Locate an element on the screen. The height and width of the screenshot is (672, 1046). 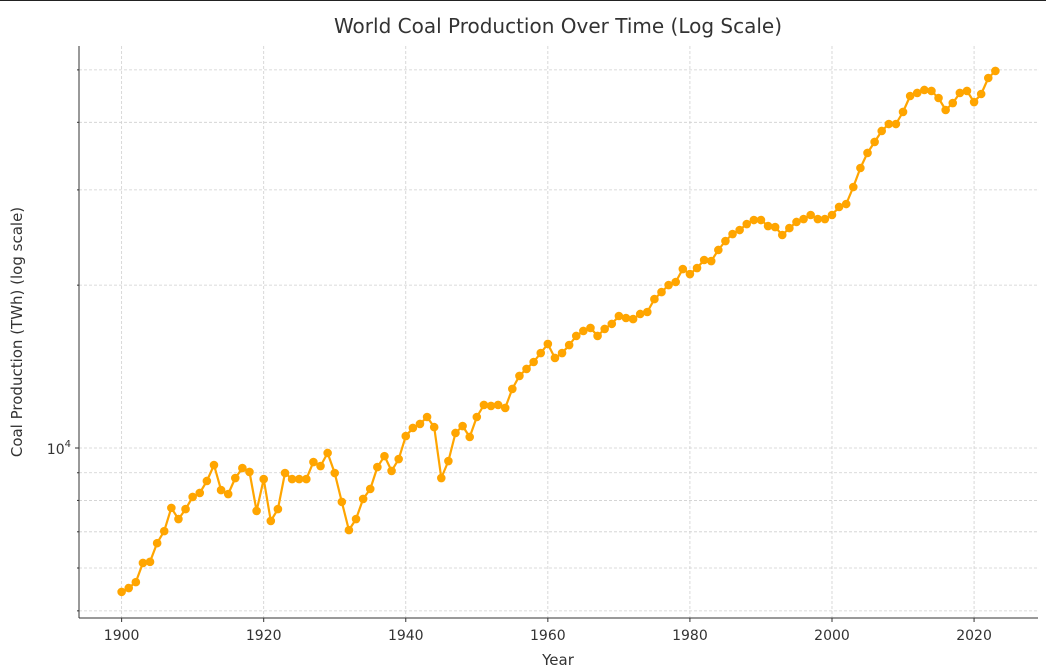
data-point-1911 is located at coordinates (200, 493).